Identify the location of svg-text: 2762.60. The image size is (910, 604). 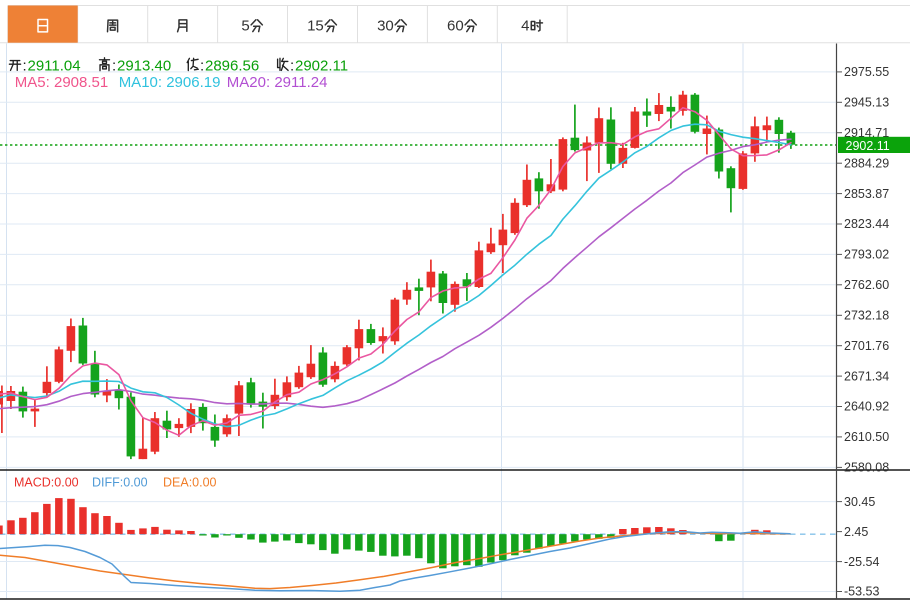
(866, 285).